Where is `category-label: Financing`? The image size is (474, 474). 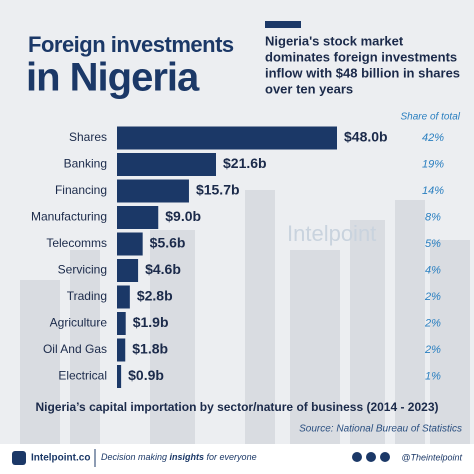
category-label: Financing is located at coordinates (81, 190).